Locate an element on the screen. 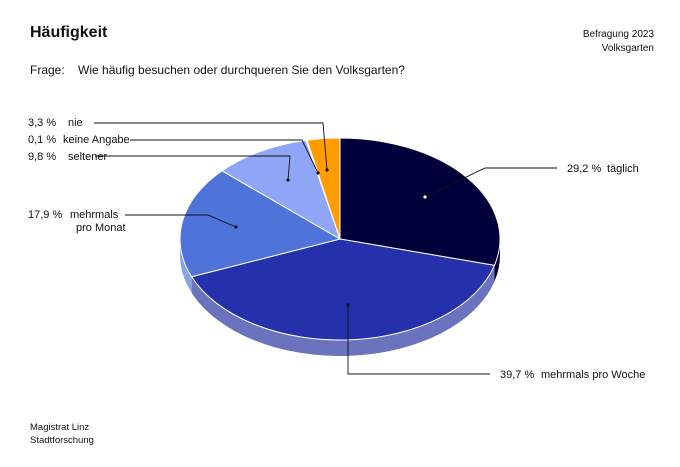 This screenshot has width=680, height=467. leader-line-seltener is located at coordinates (193, 168).